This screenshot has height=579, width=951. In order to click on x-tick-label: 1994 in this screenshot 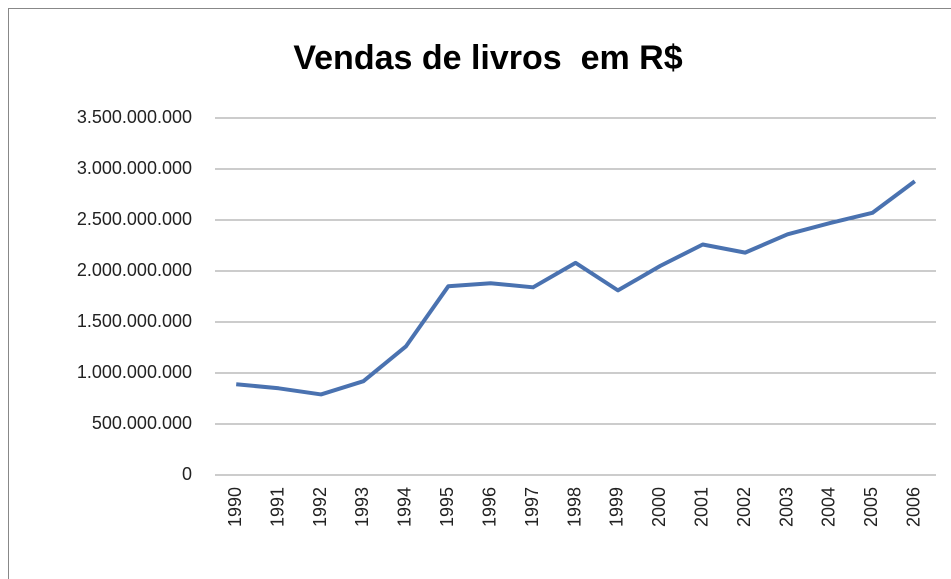, I will do `click(405, 507)`.